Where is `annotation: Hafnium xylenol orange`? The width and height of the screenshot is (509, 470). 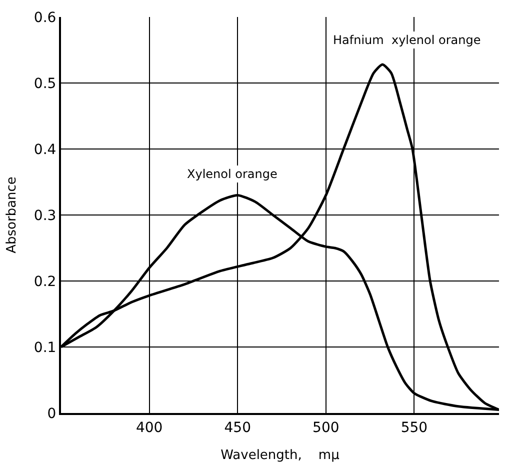 annotation: Hafnium xylenol orange is located at coordinates (407, 40).